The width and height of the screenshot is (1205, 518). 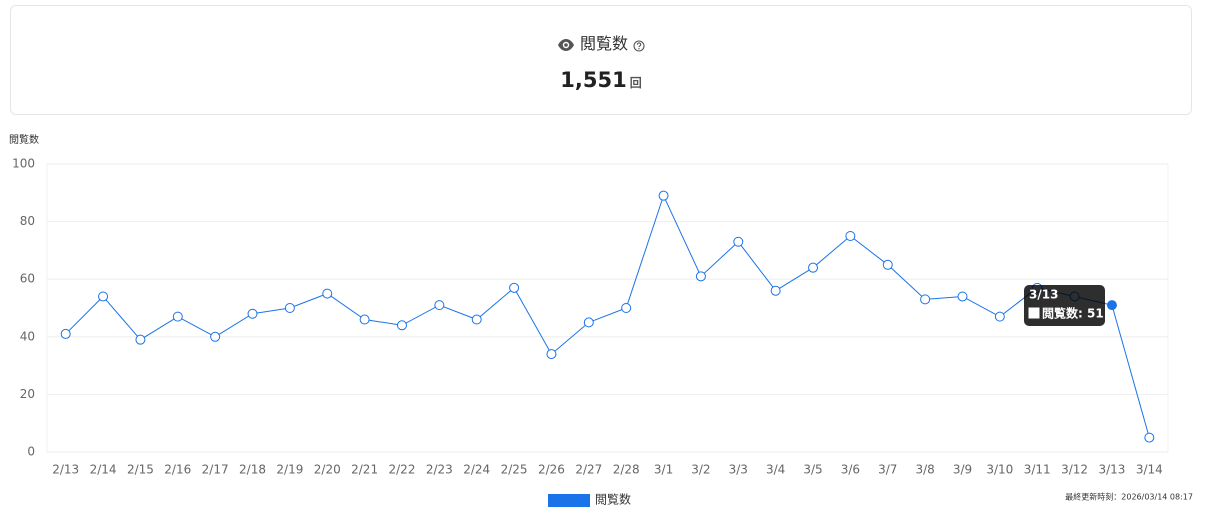 I want to click on x-tick-label: 2/18, so click(x=252, y=470).